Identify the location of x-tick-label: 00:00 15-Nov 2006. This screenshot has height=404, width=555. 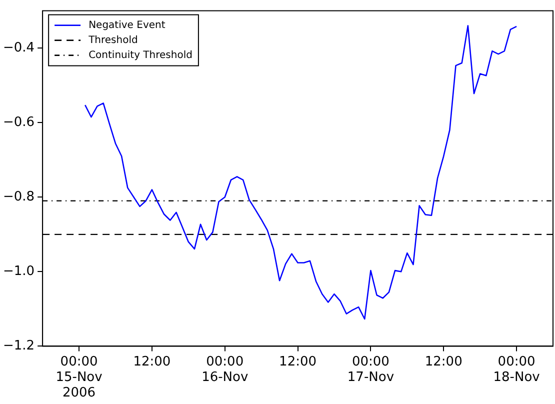
(79, 377).